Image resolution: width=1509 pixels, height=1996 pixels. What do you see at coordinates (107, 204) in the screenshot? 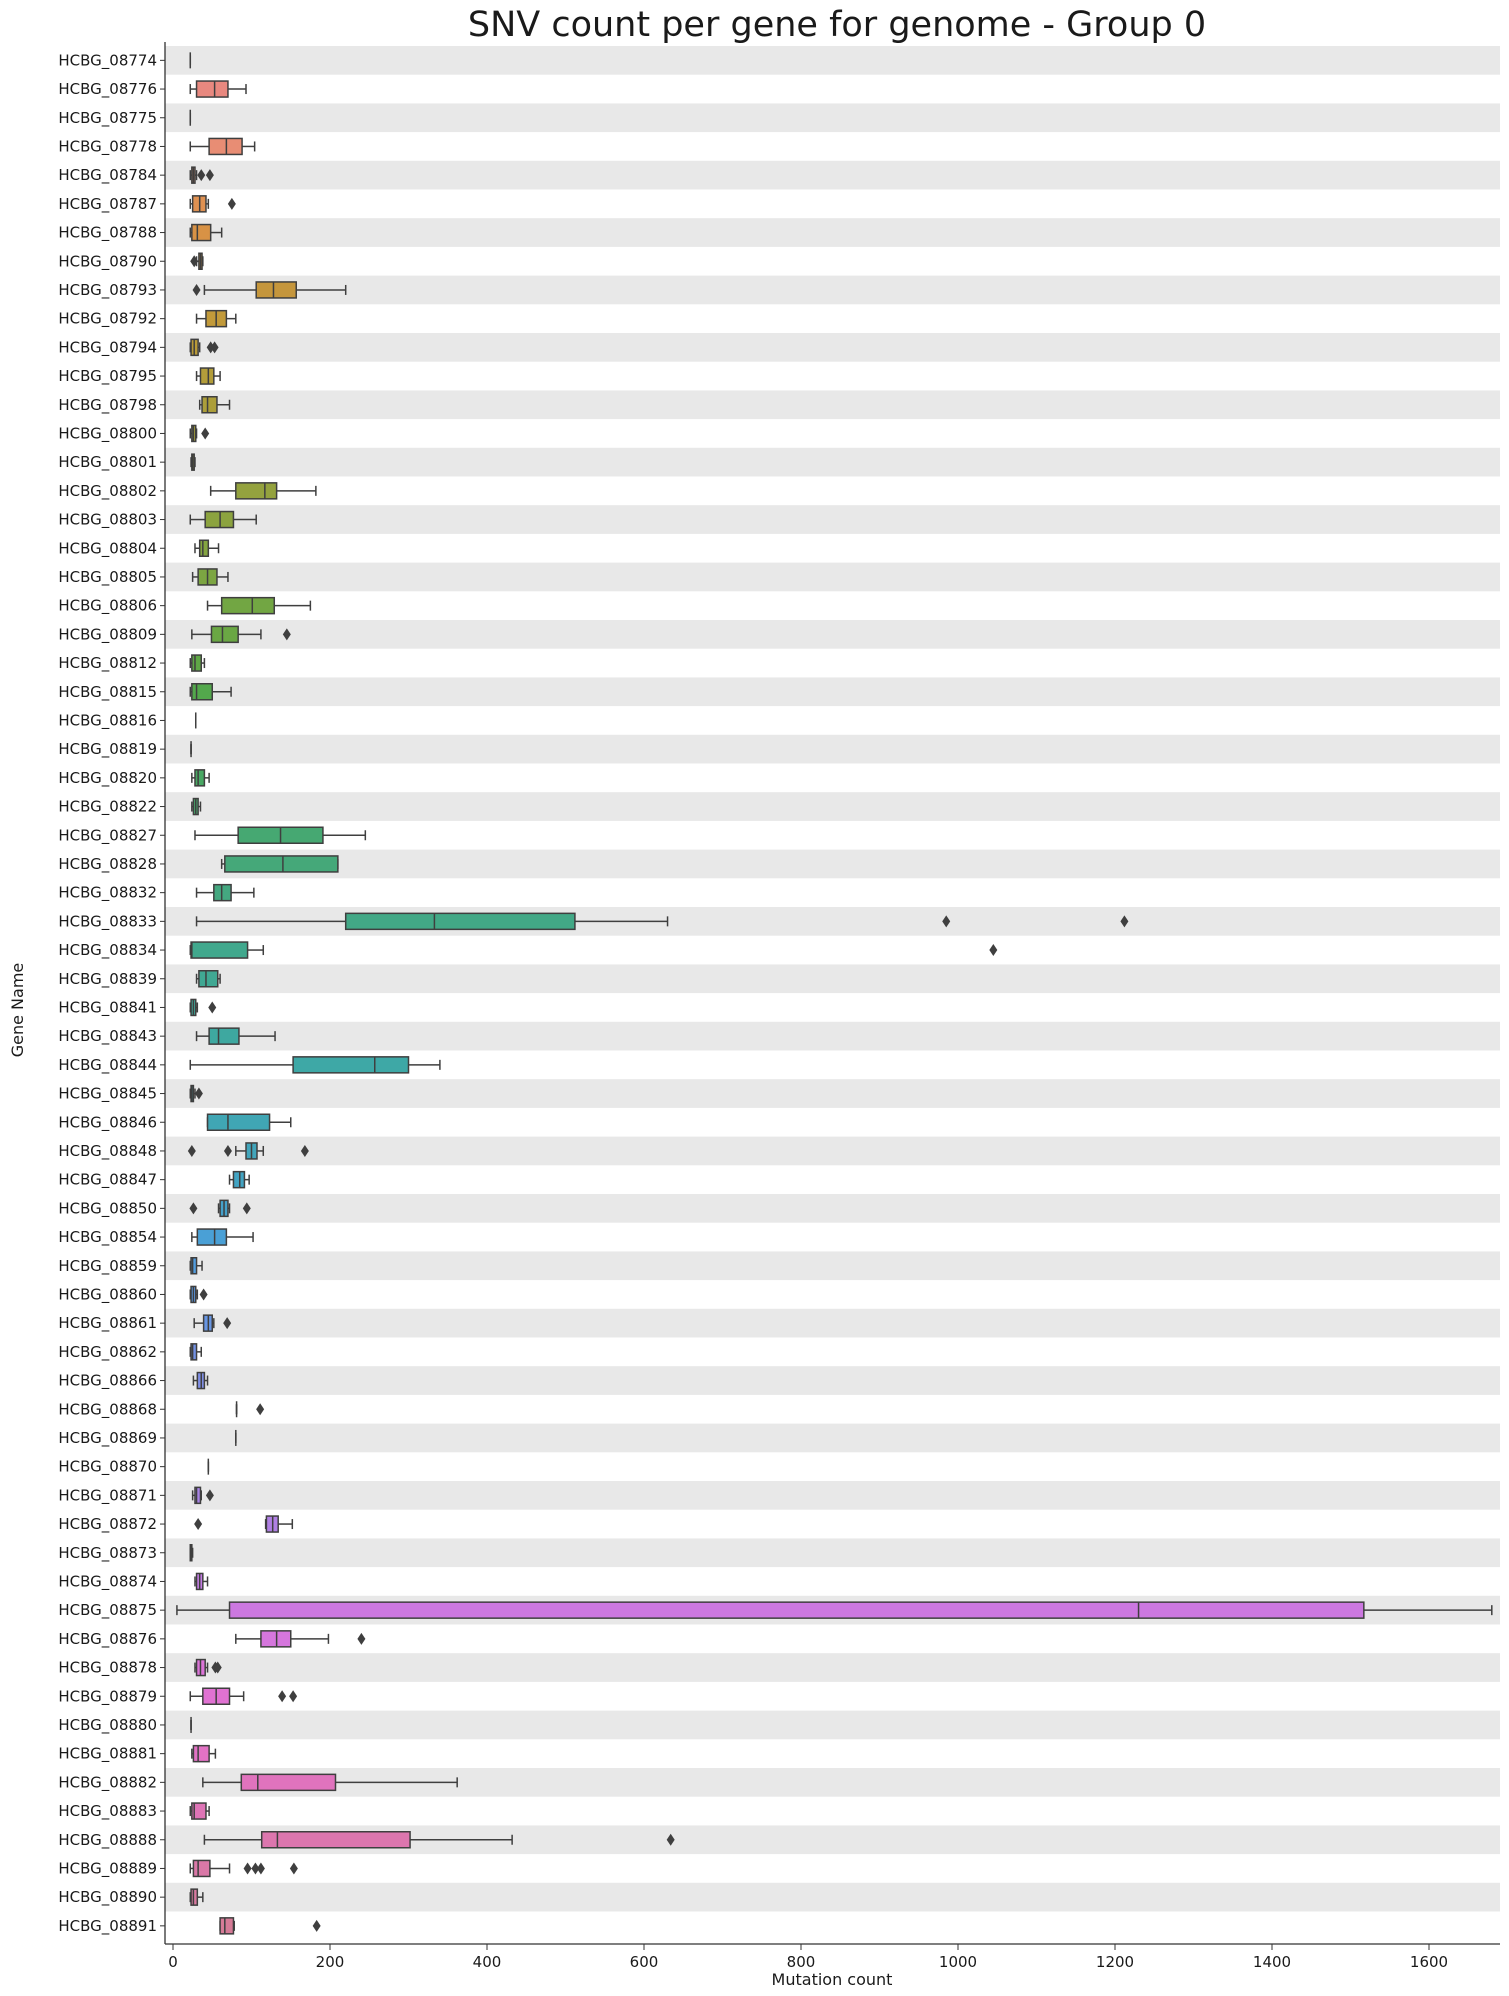
I see `y-tick-label: HCBG_08787` at bounding box center [107, 204].